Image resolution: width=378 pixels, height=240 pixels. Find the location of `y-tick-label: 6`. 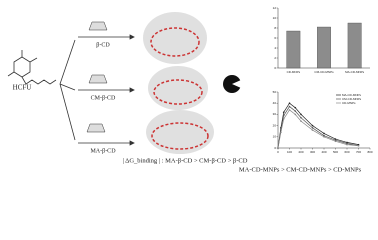

y-tick-label: 6 is located at coordinates (275, 38).